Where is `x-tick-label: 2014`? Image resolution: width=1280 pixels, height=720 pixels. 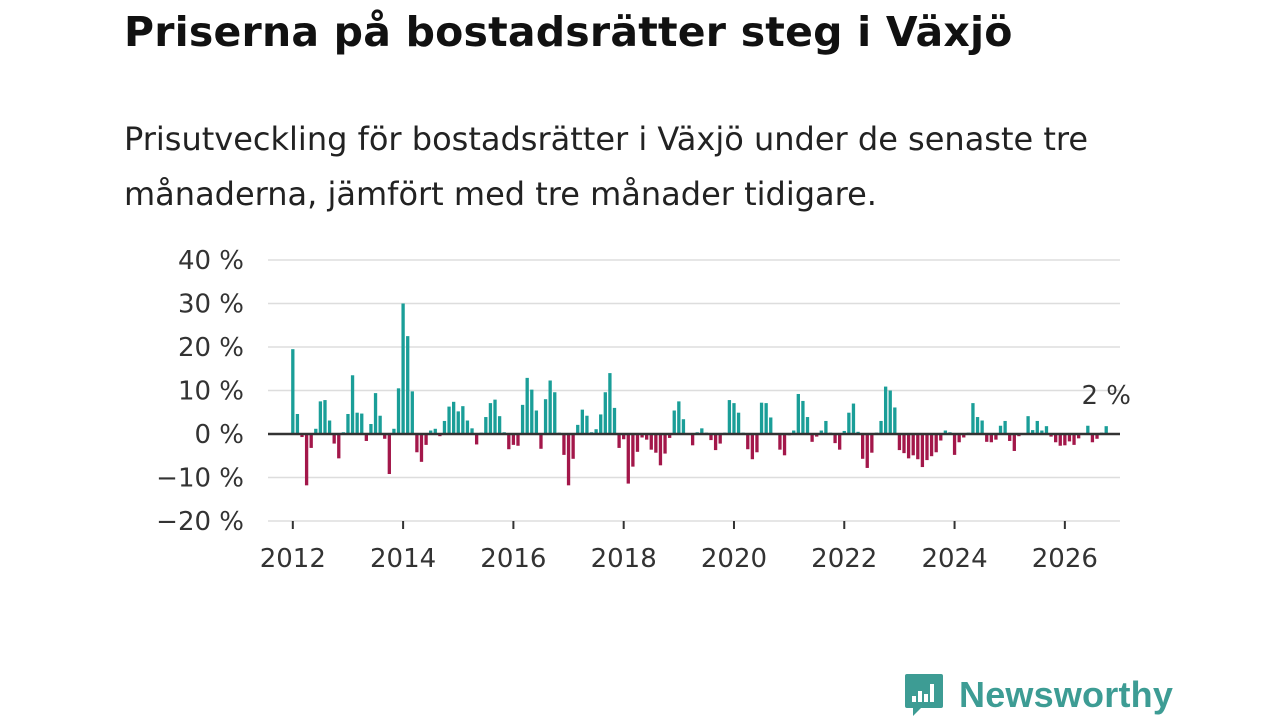
x-tick-label: 2014 is located at coordinates (403, 559).